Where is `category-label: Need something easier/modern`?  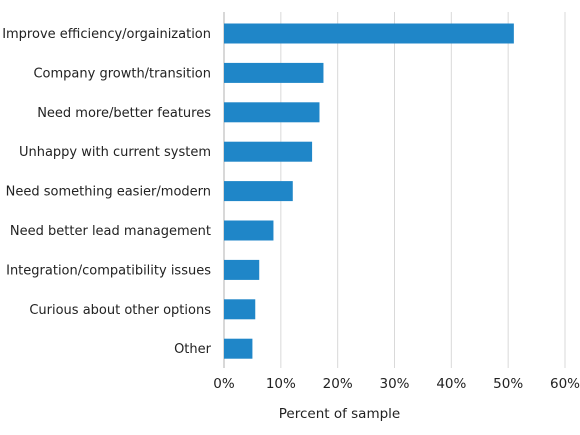 category-label: Need something easier/modern is located at coordinates (108, 192).